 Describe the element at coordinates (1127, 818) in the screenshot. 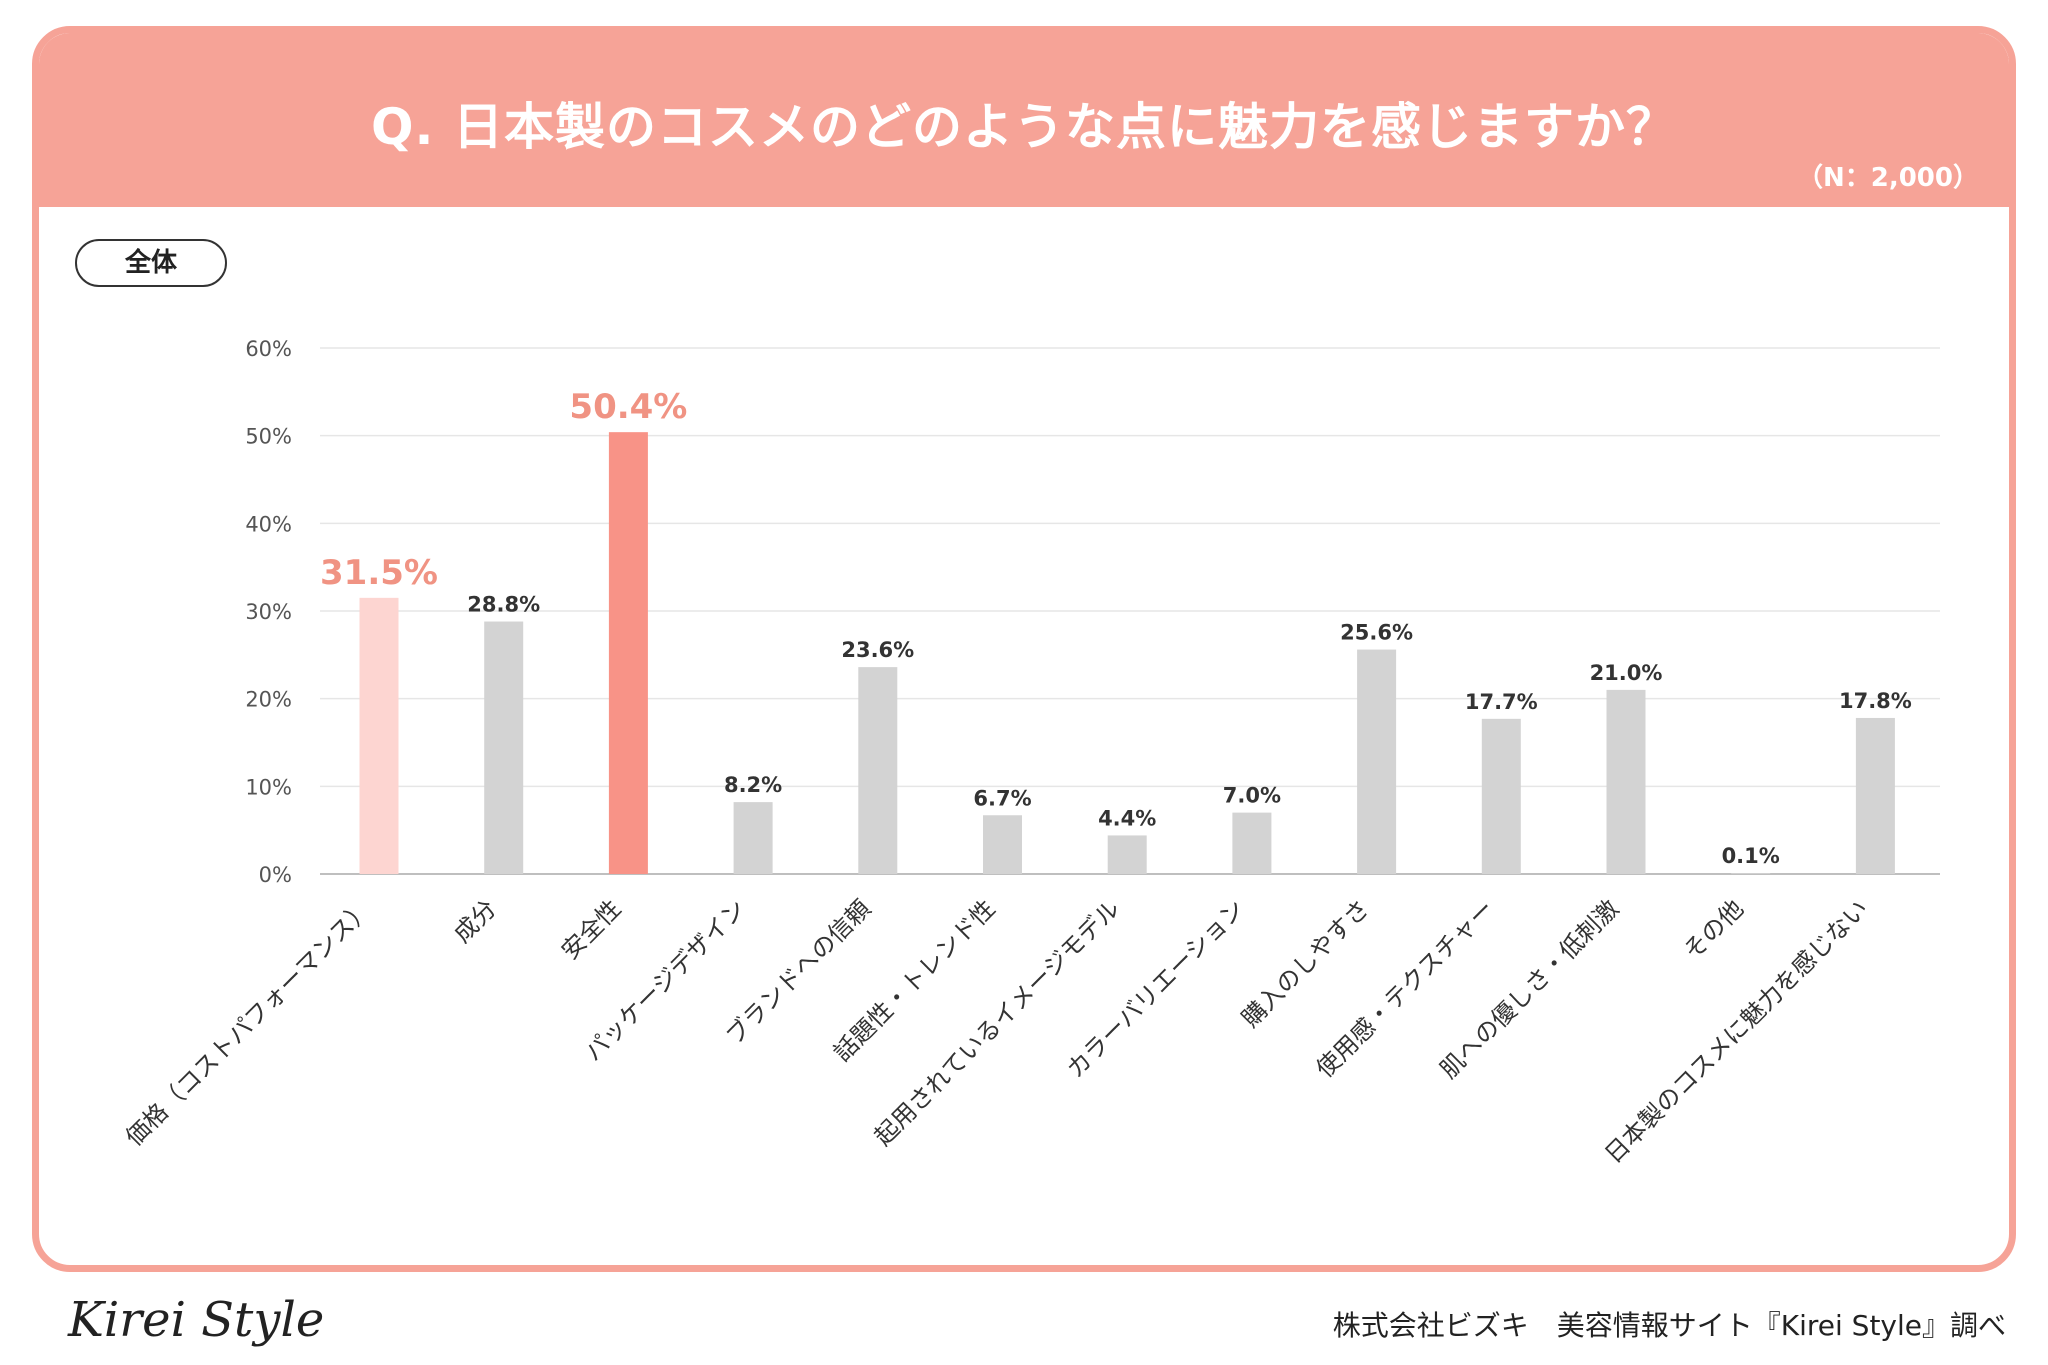

I see `data-label: 4.4%` at that location.